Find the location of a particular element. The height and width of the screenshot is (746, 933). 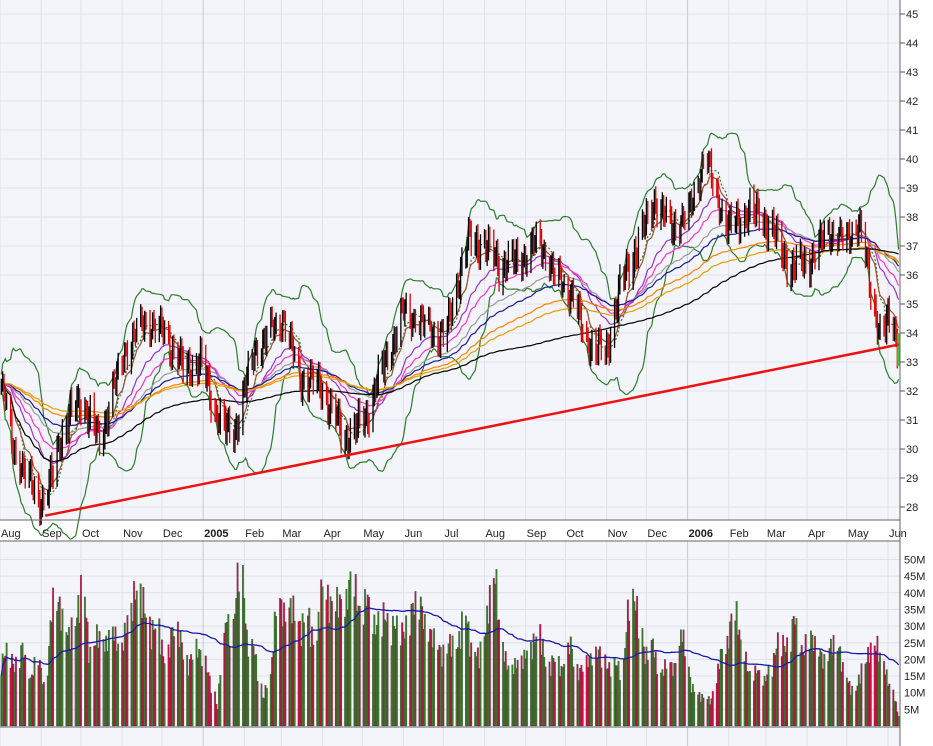

month-label: Nov is located at coordinates (133, 534).